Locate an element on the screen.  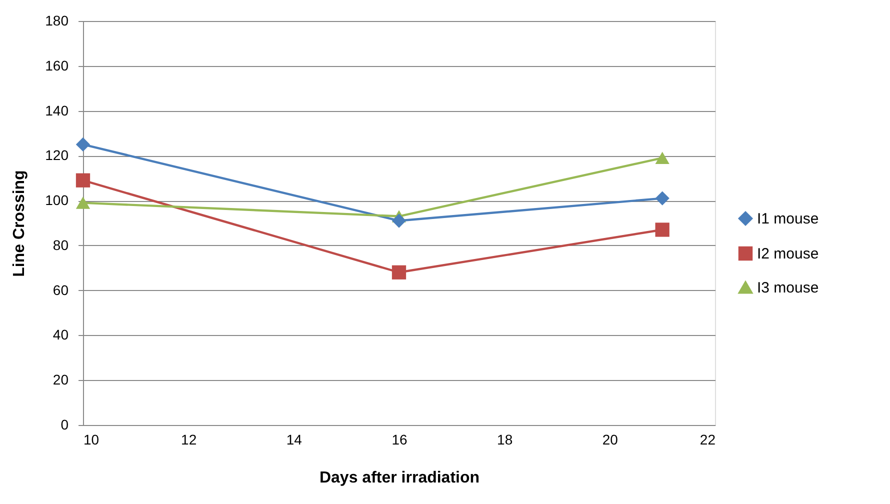
y-tick-label: 120 is located at coordinates (57, 155).